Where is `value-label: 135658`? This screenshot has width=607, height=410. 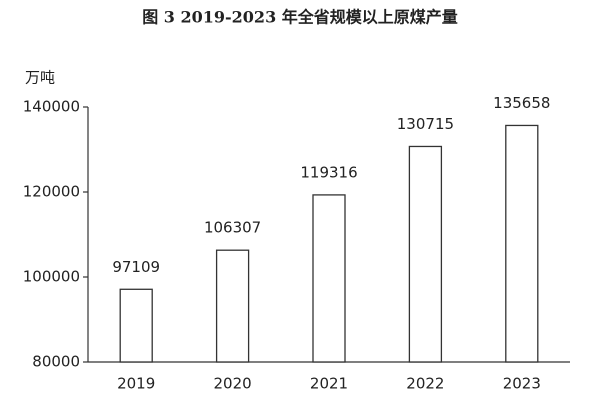
value-label: 135658 is located at coordinates (521, 103).